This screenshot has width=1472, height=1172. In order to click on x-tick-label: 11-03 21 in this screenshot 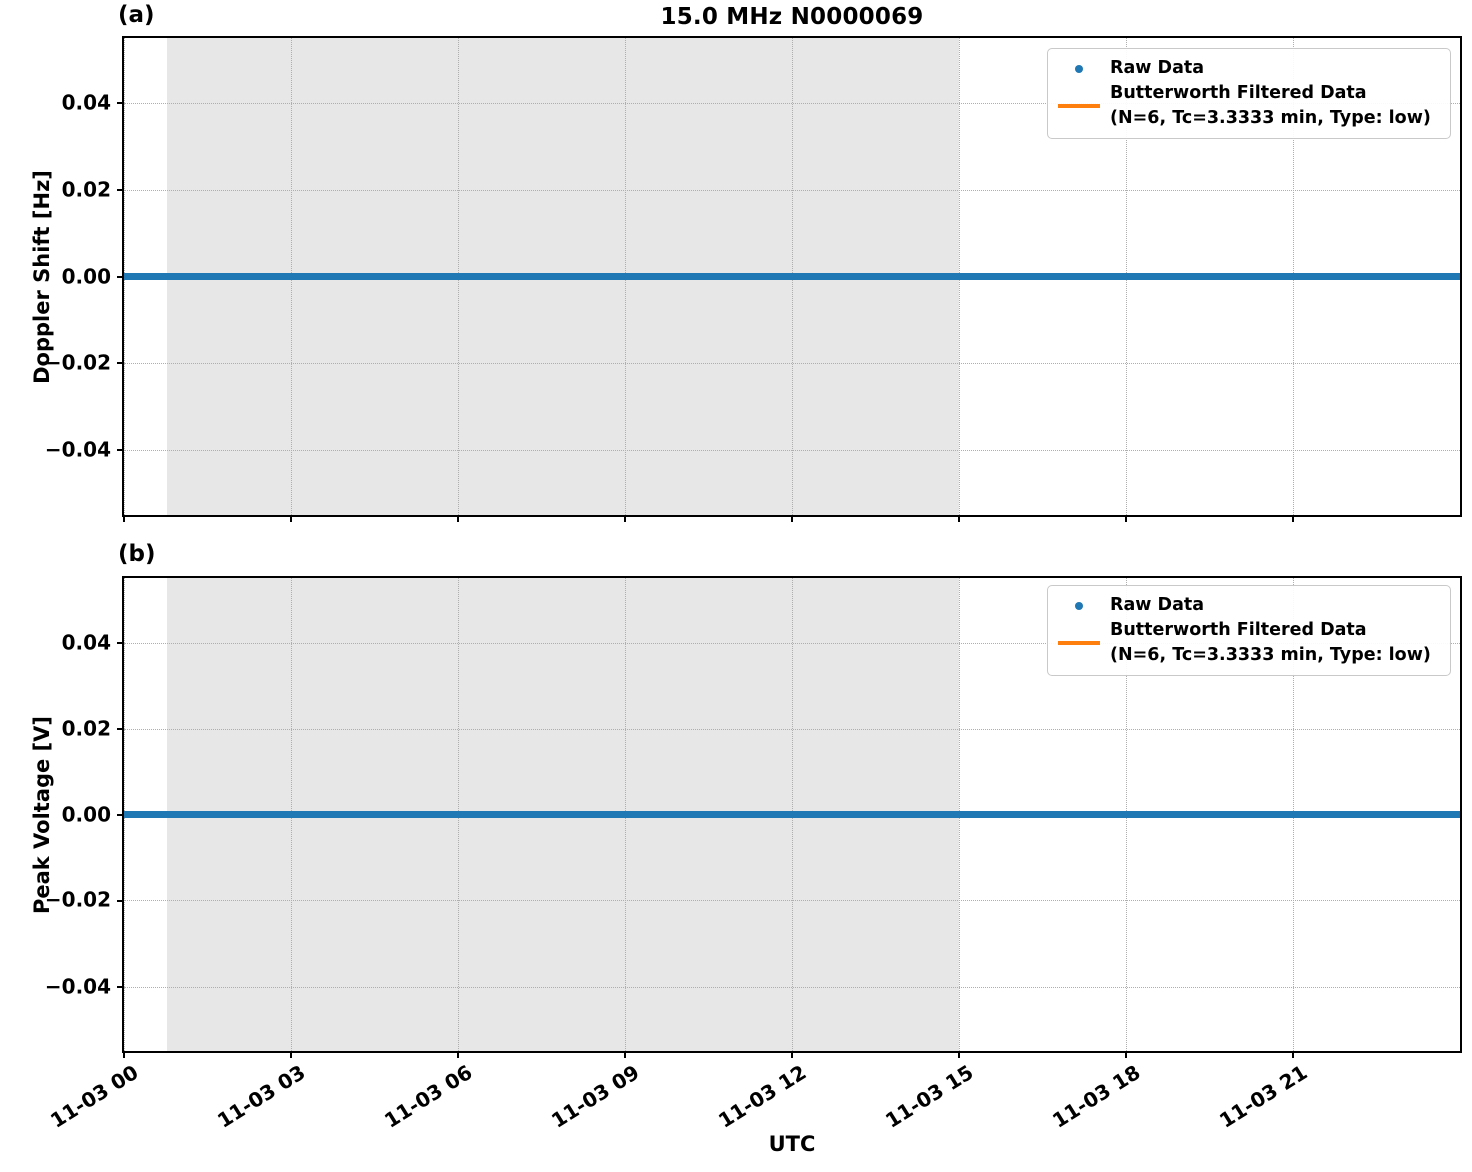, I will do `click(1263, 1096)`.